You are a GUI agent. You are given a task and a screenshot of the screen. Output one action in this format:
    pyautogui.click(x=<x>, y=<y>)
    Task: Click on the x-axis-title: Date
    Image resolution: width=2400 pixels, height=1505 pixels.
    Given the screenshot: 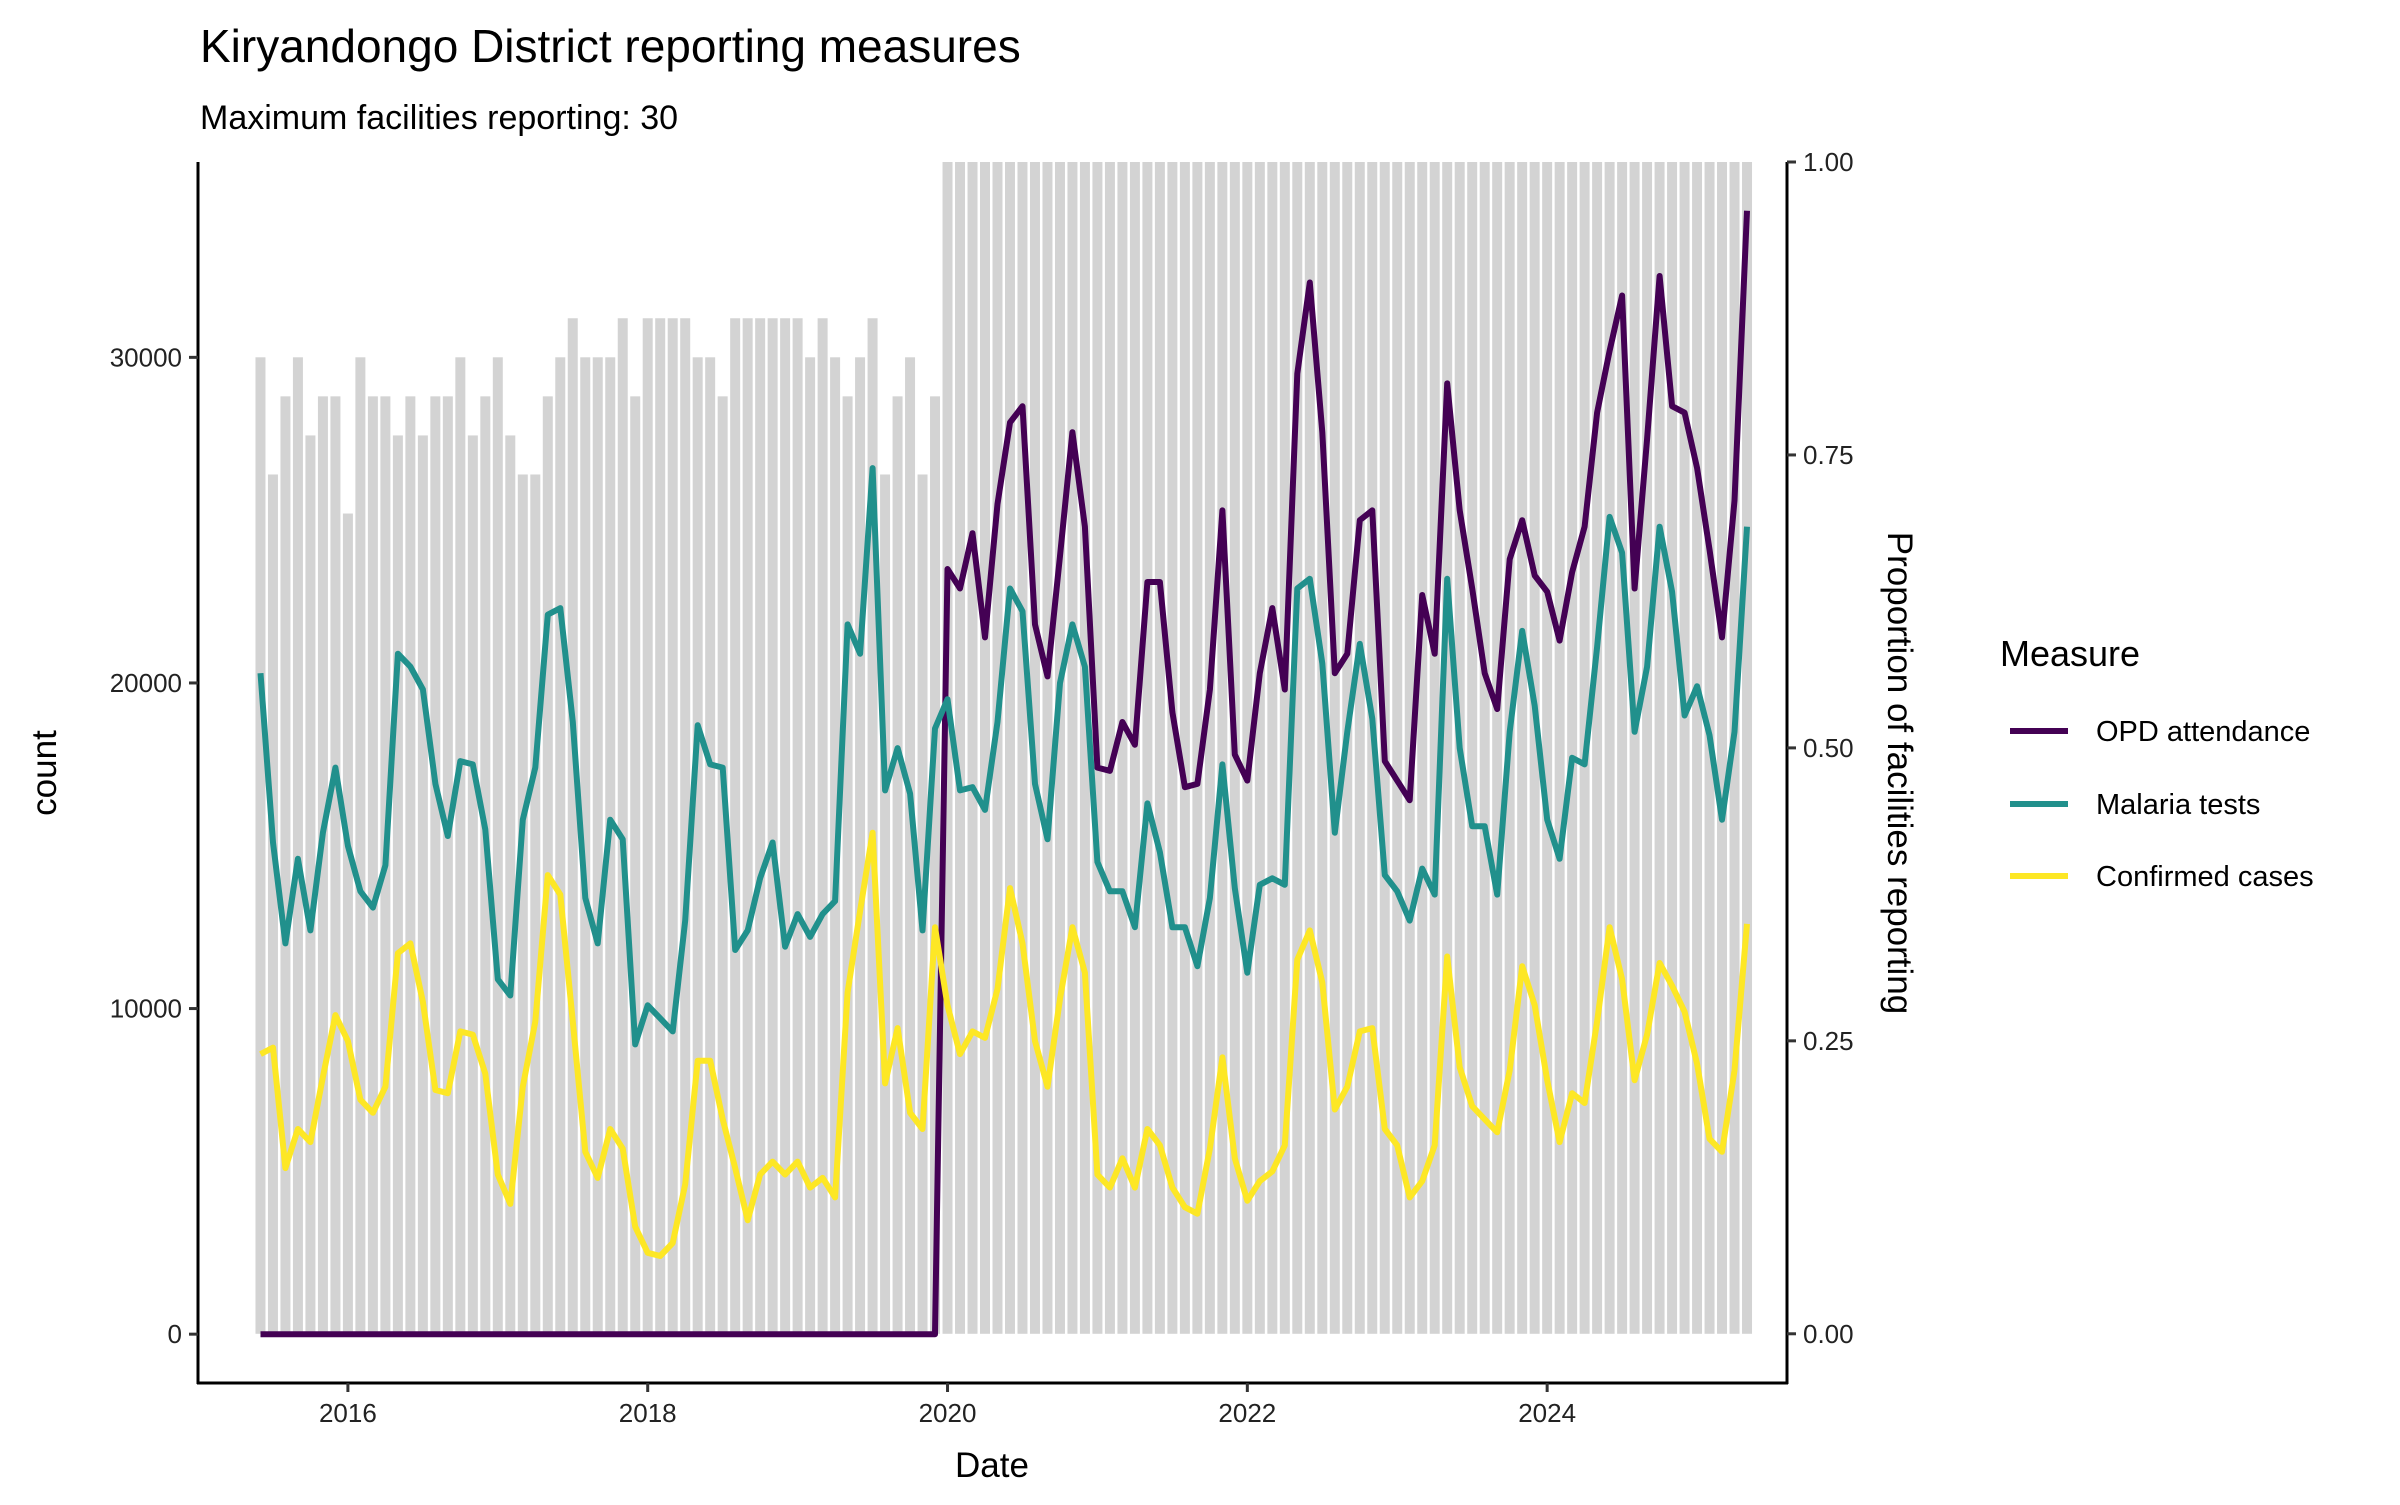 What is the action you would take?
    pyautogui.click(x=992, y=1465)
    